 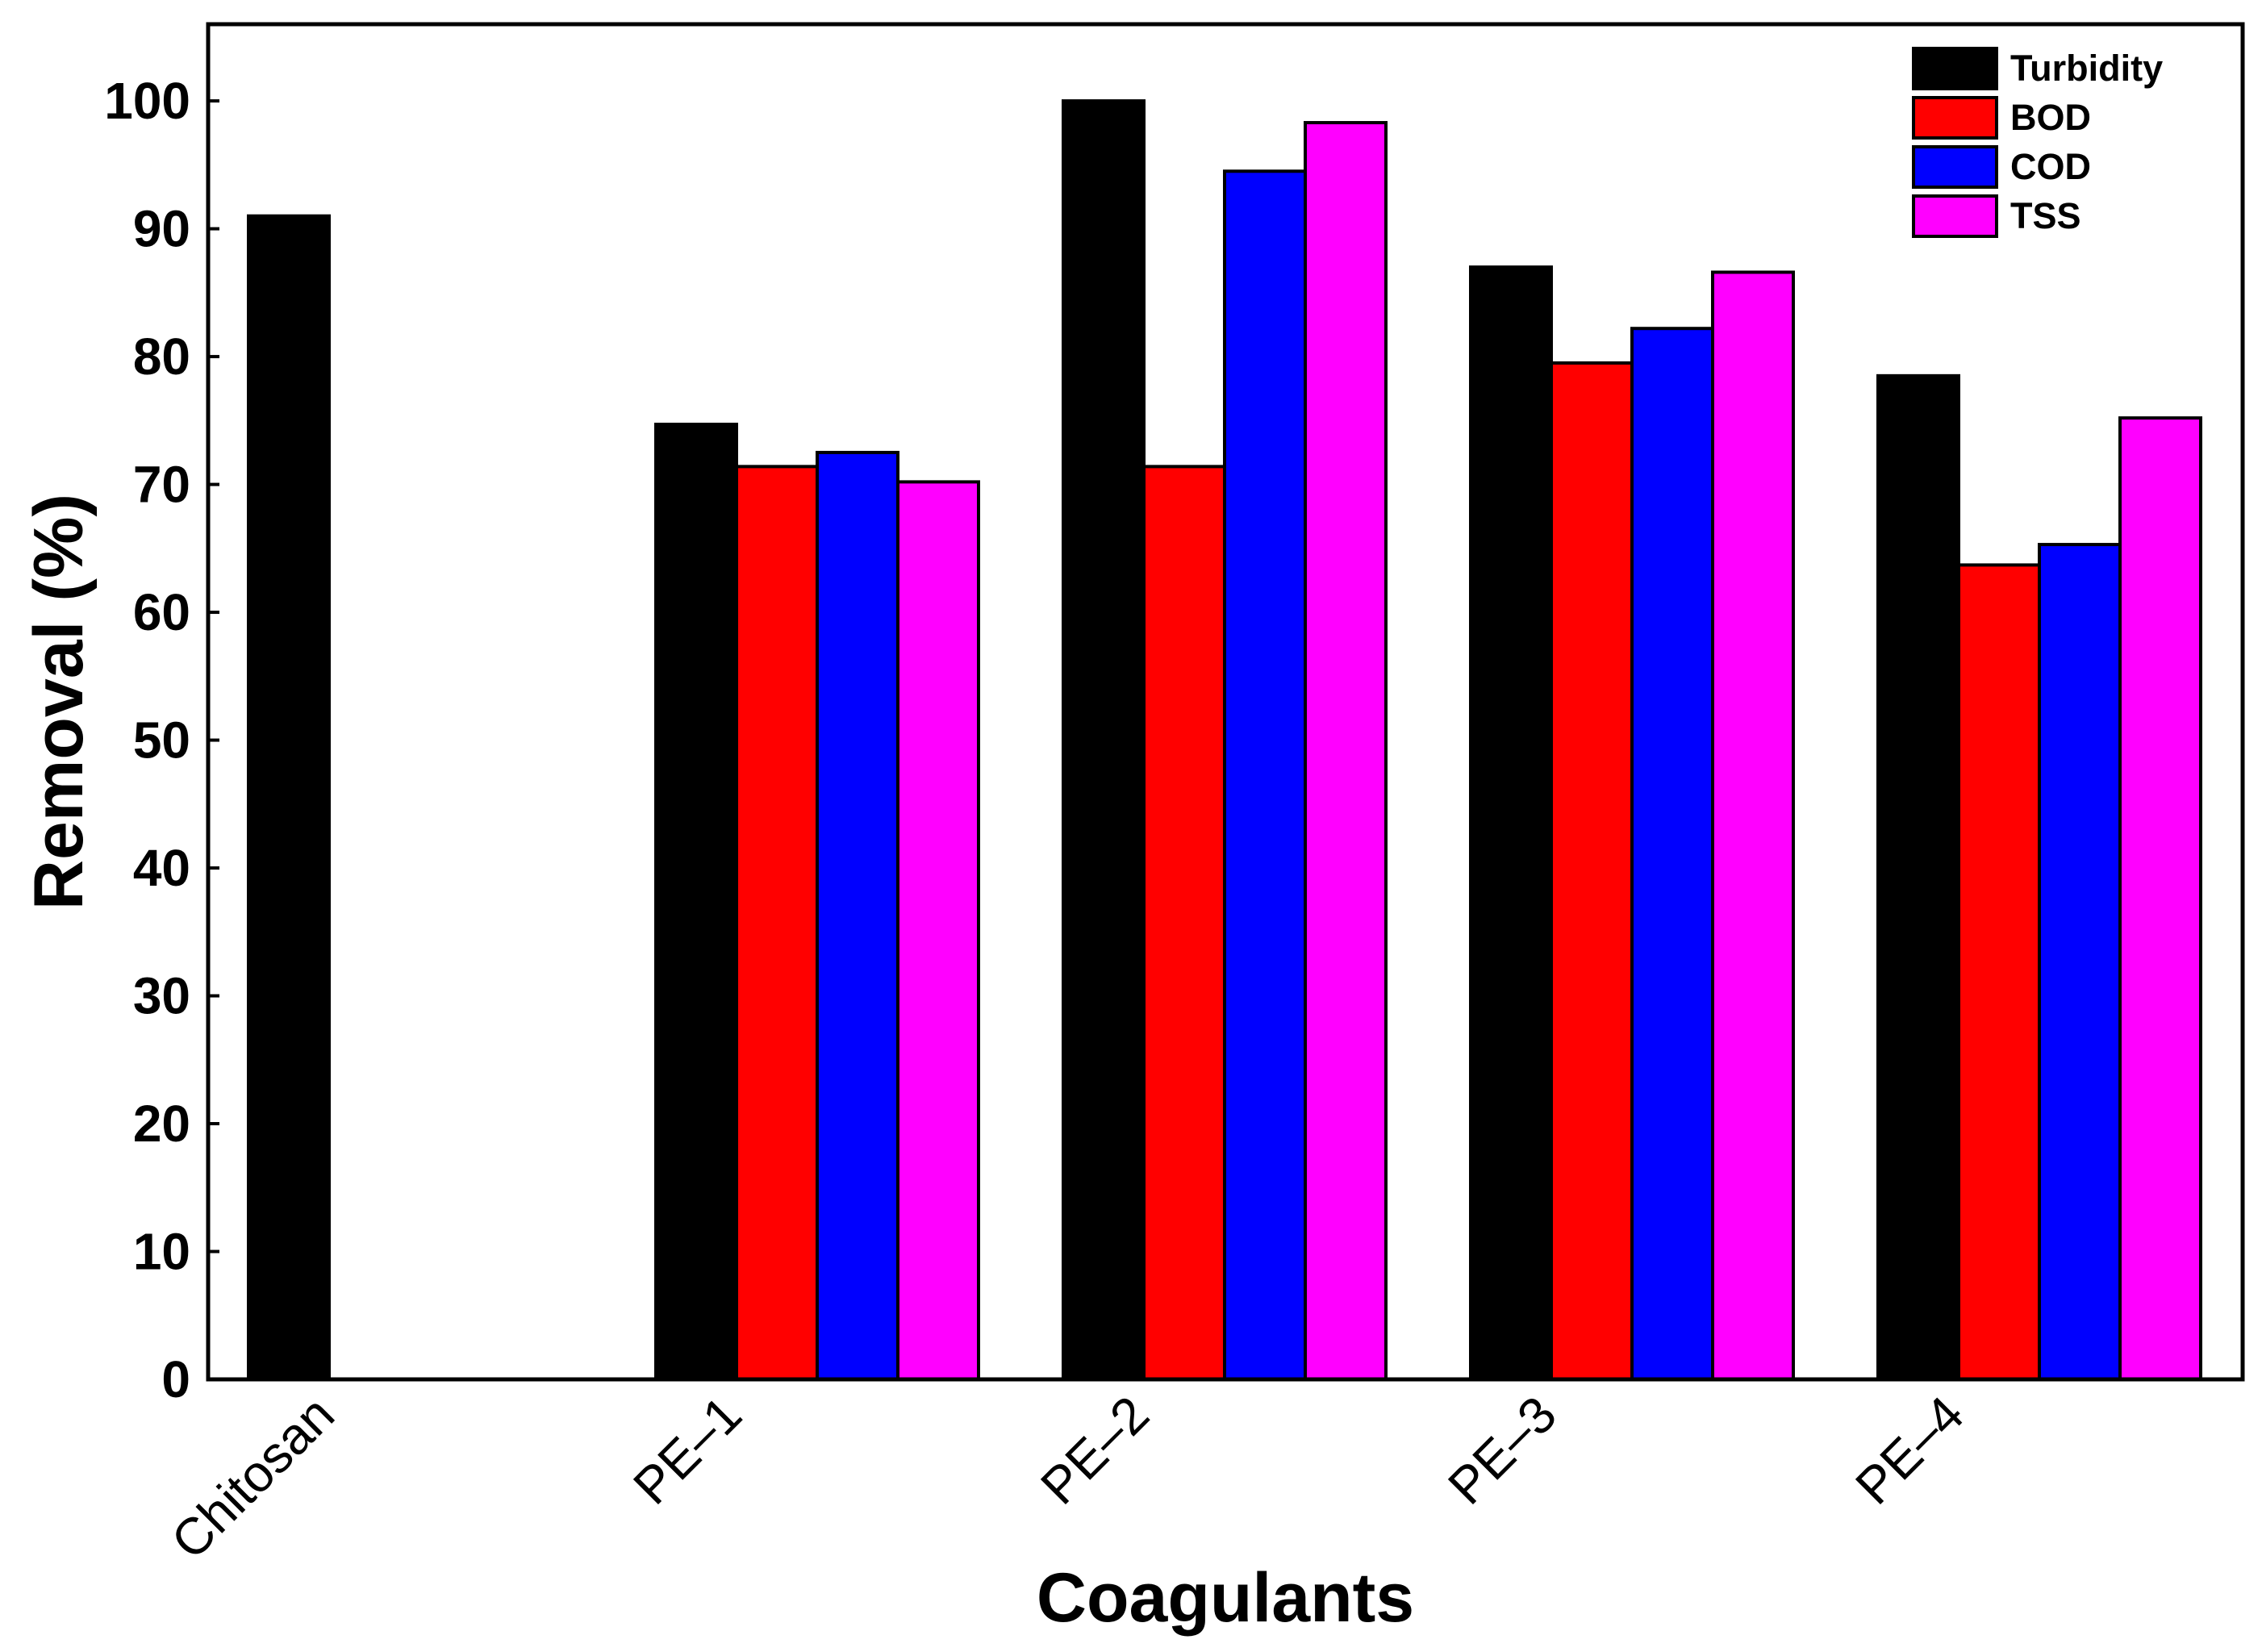 What do you see at coordinates (2050, 167) in the screenshot?
I see `legend-label-cod: COD` at bounding box center [2050, 167].